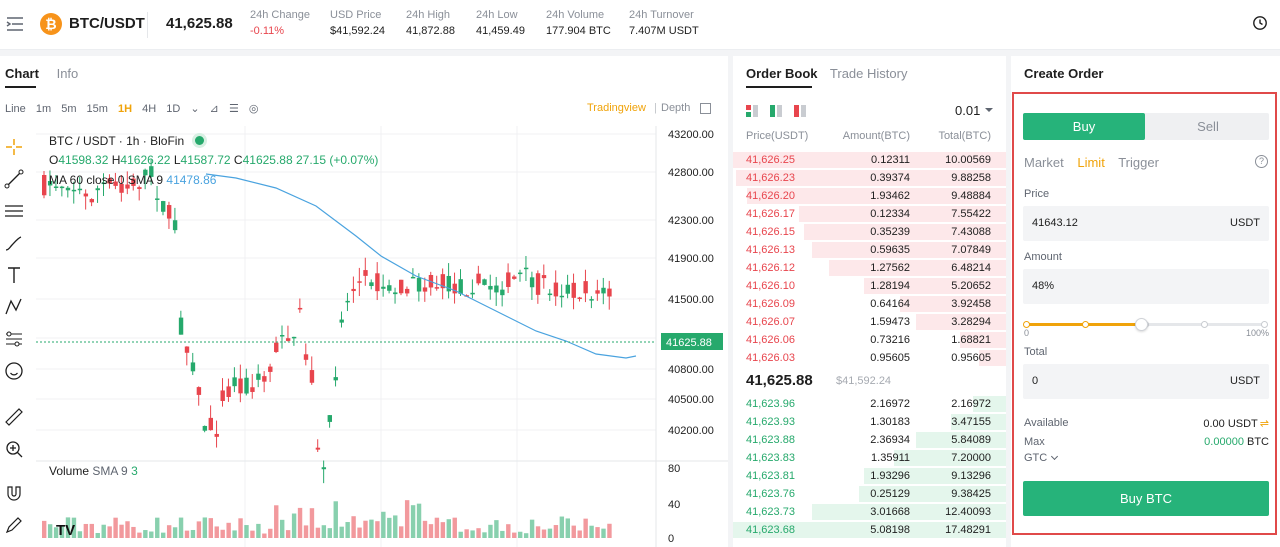  Describe the element at coordinates (1091, 162) in the screenshot. I see `tab-limit: Limit` at that location.